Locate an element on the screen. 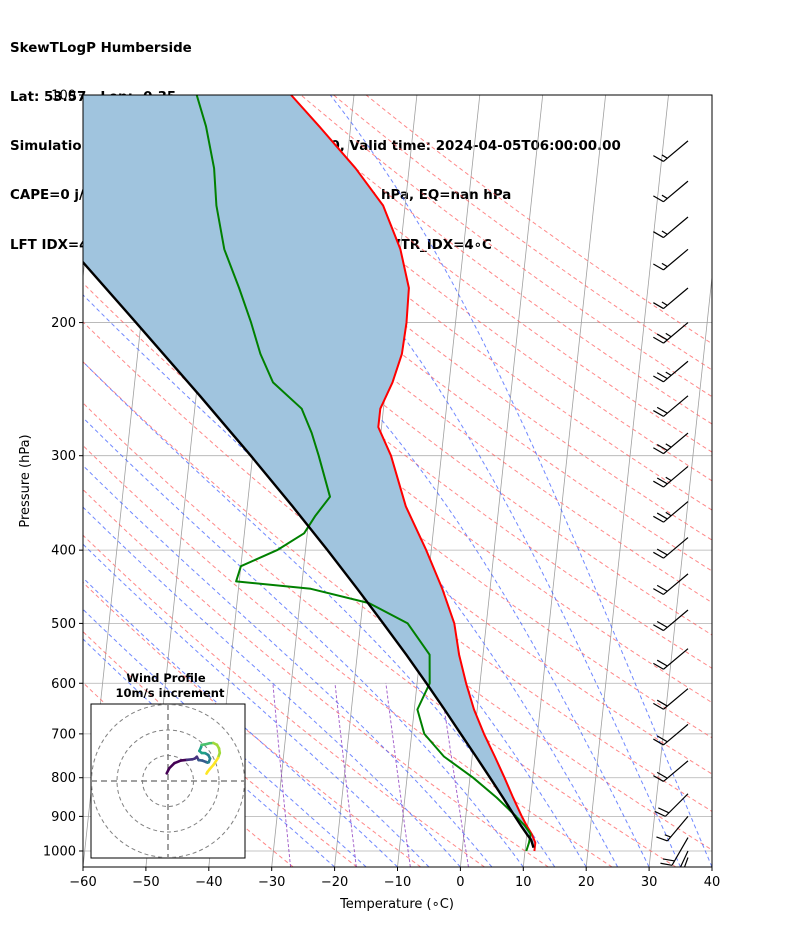 This screenshot has width=794, height=937. y-axis-label: Pressure (hPa) is located at coordinates (25, 480).